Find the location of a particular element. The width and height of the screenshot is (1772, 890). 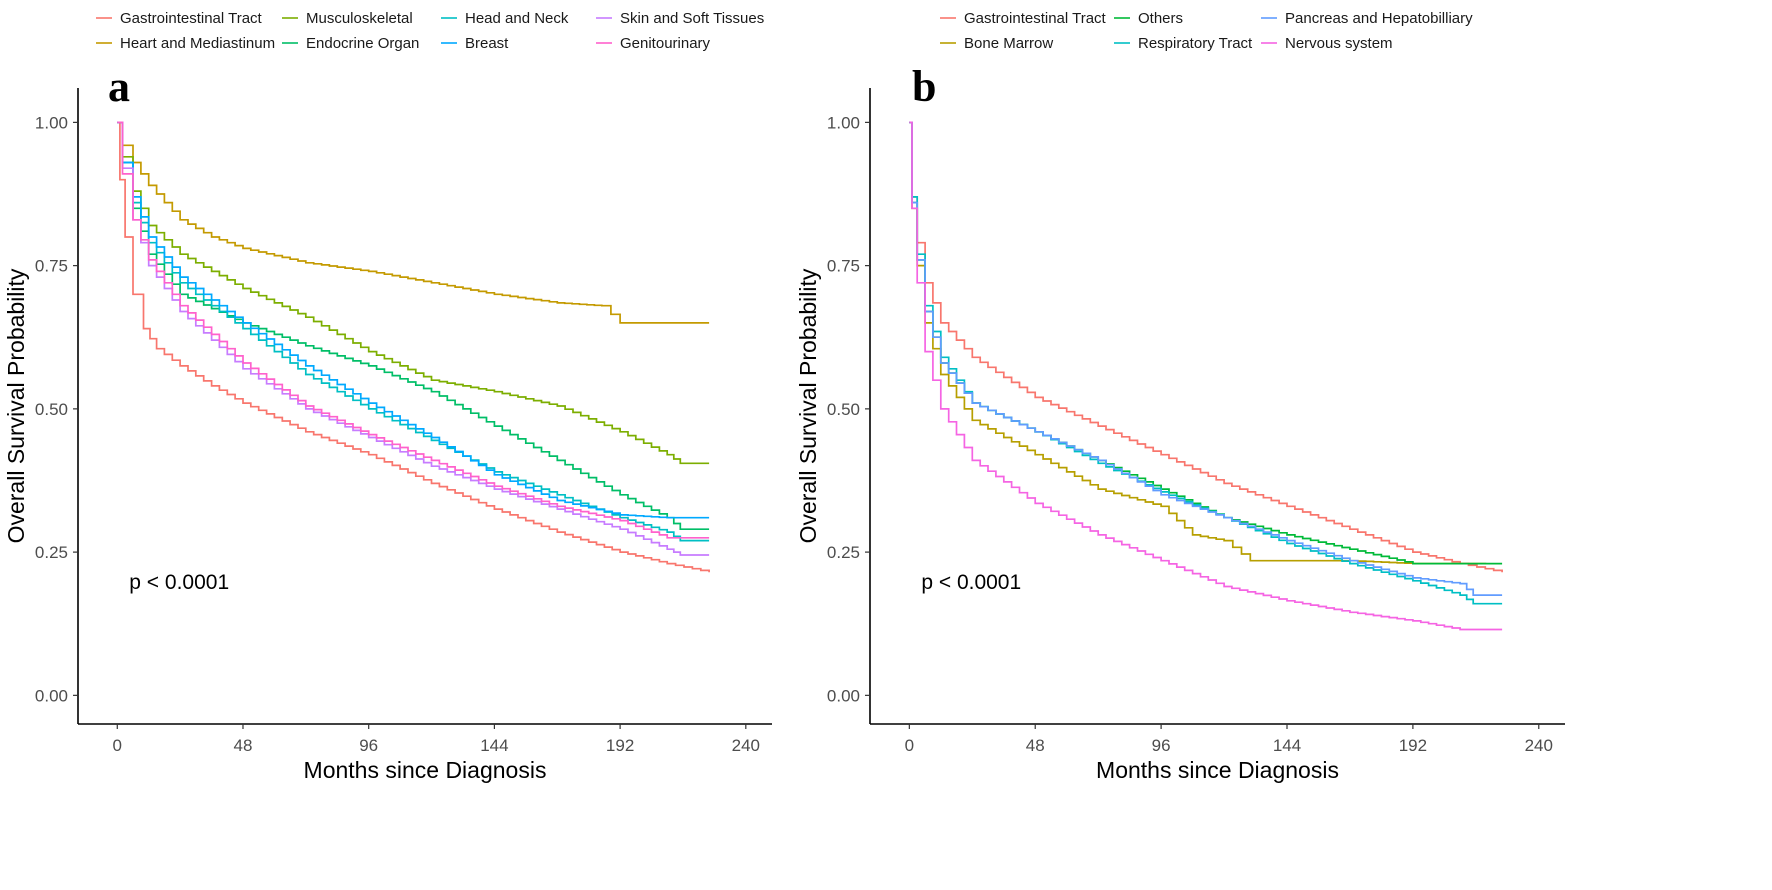

legend-label: Nervous system is located at coordinates (1339, 43).